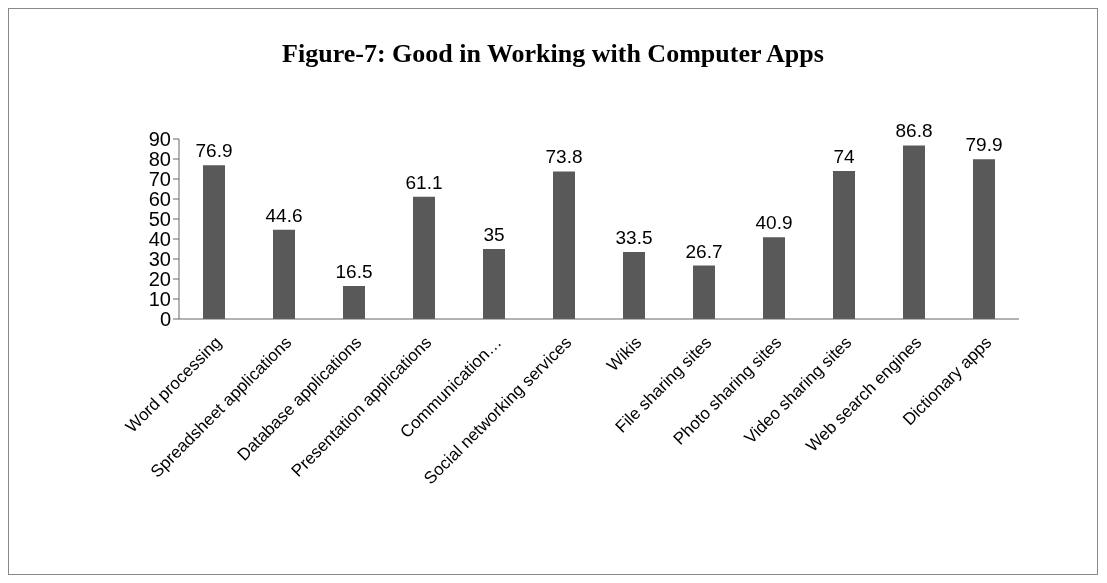 The width and height of the screenshot is (1107, 583). I want to click on data-label: 33.5, so click(634, 237).